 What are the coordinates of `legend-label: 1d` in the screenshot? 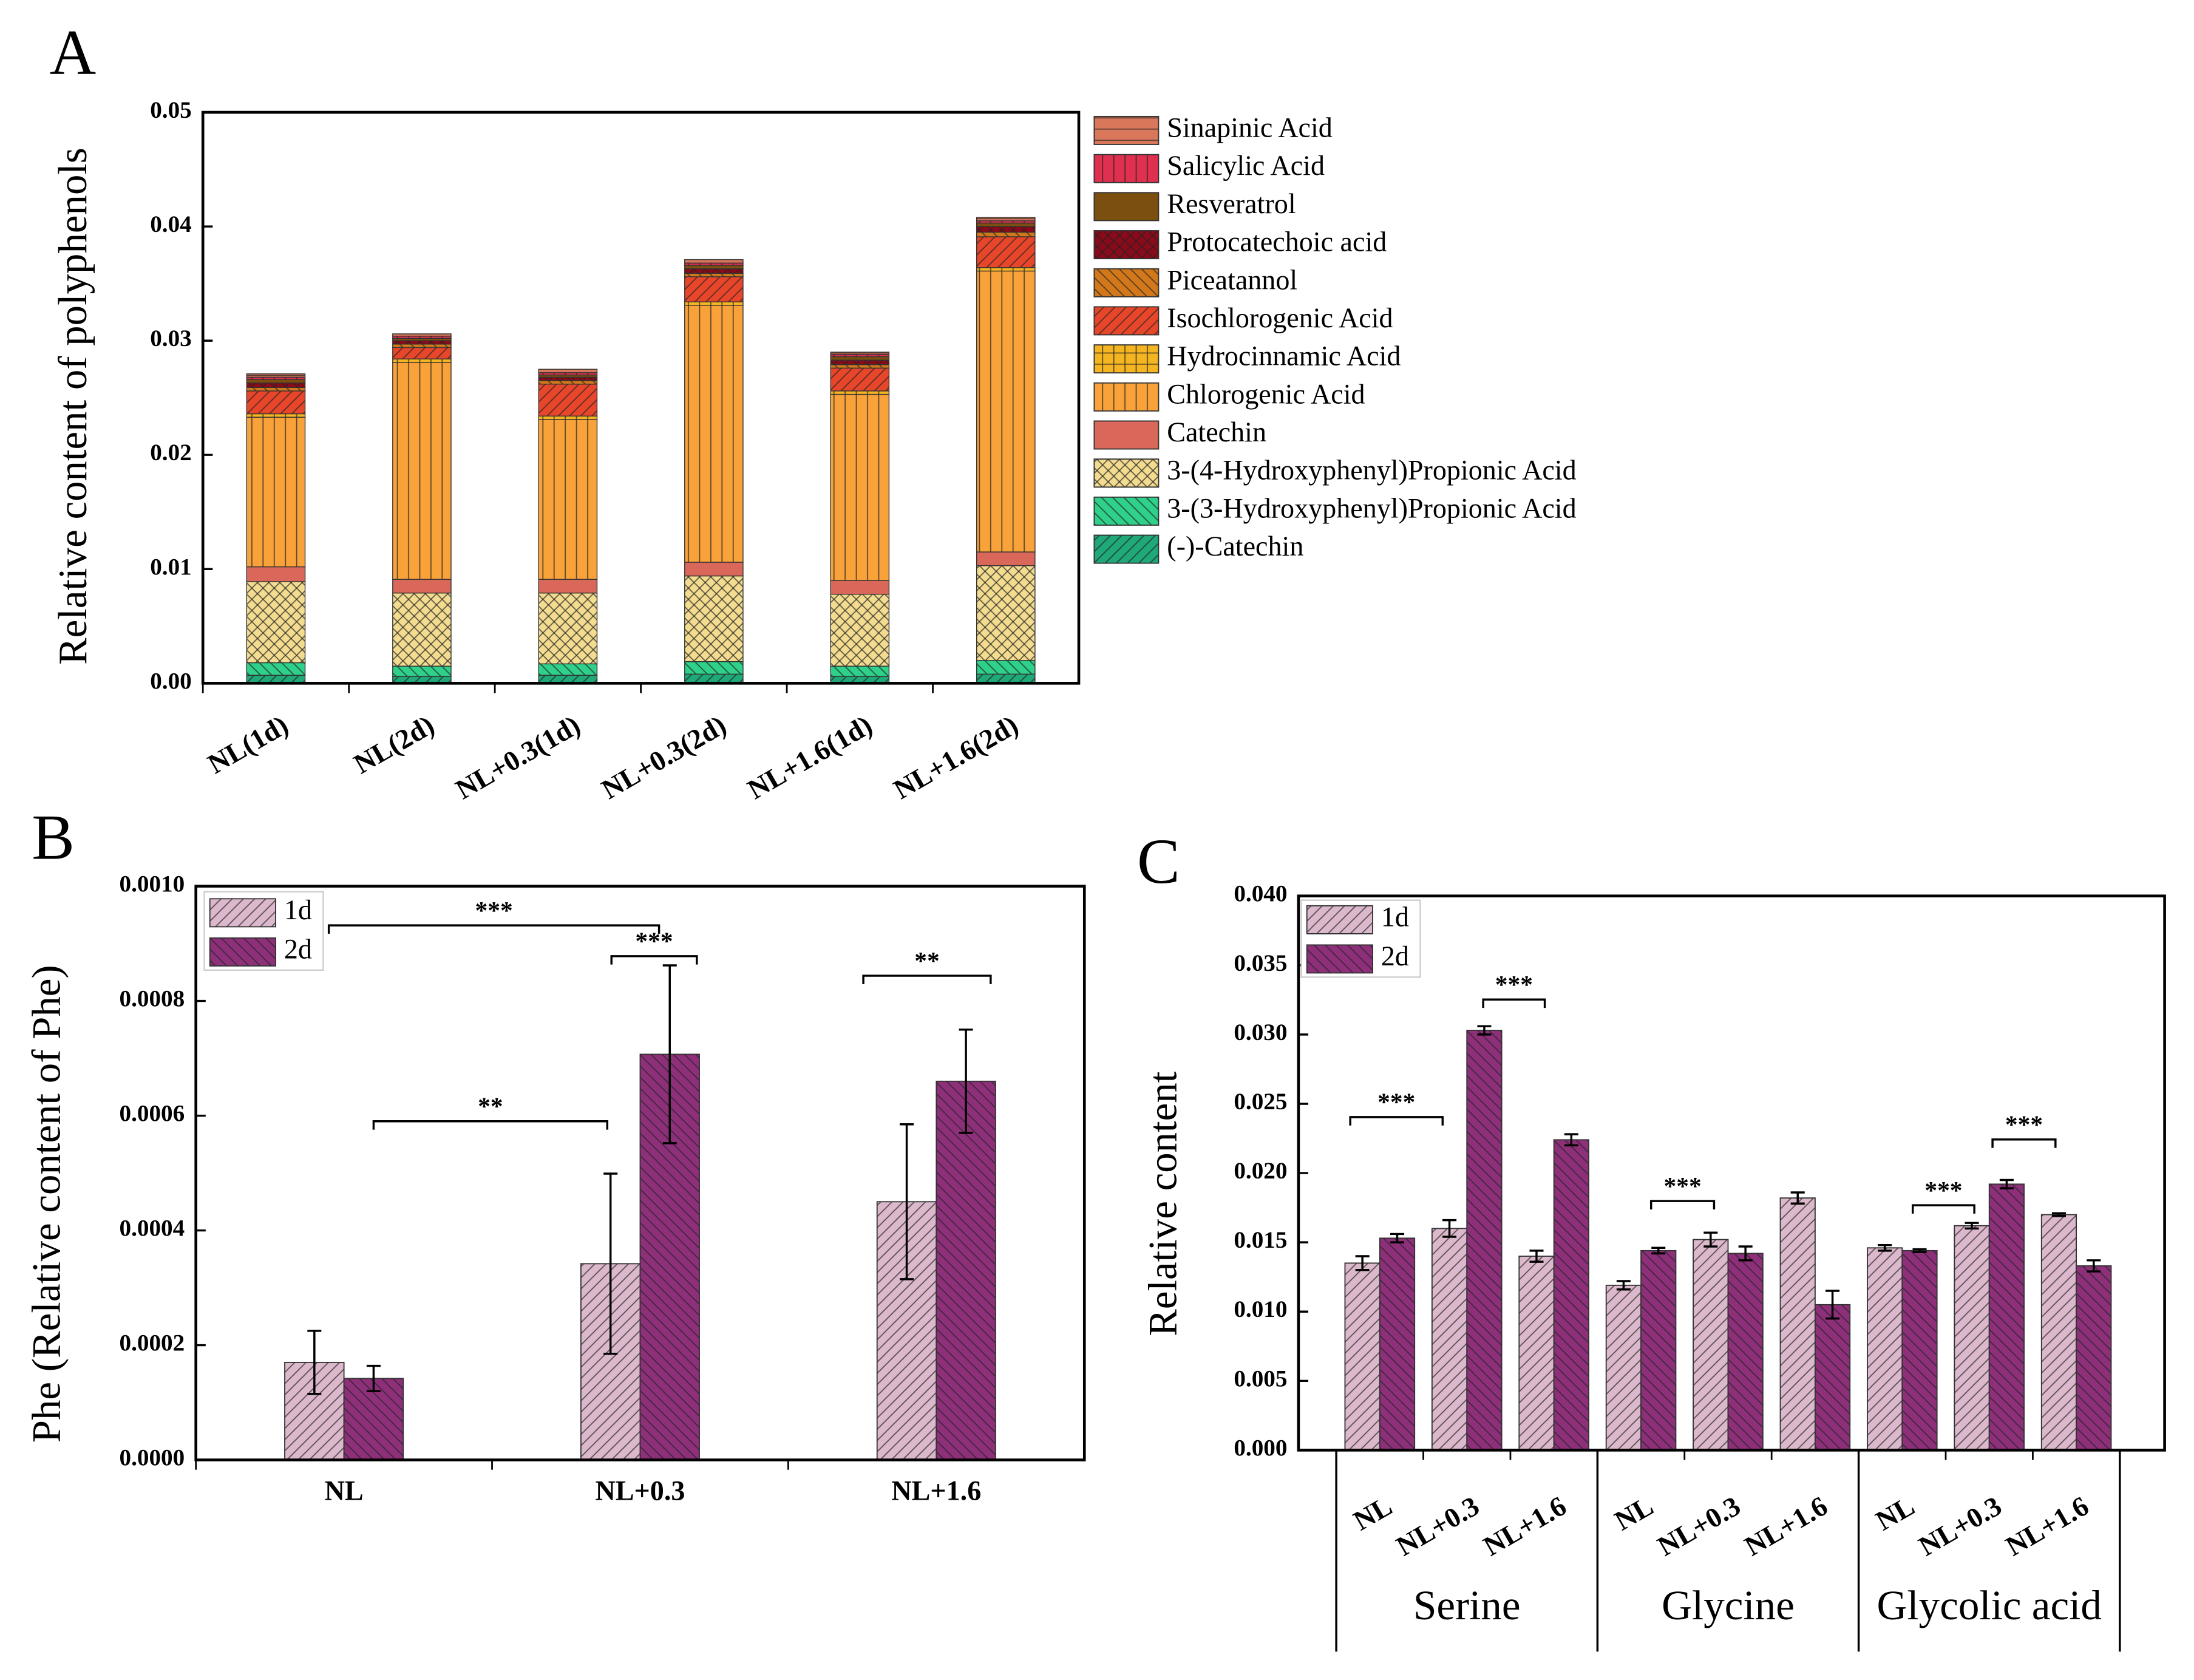 It's located at (298, 909).